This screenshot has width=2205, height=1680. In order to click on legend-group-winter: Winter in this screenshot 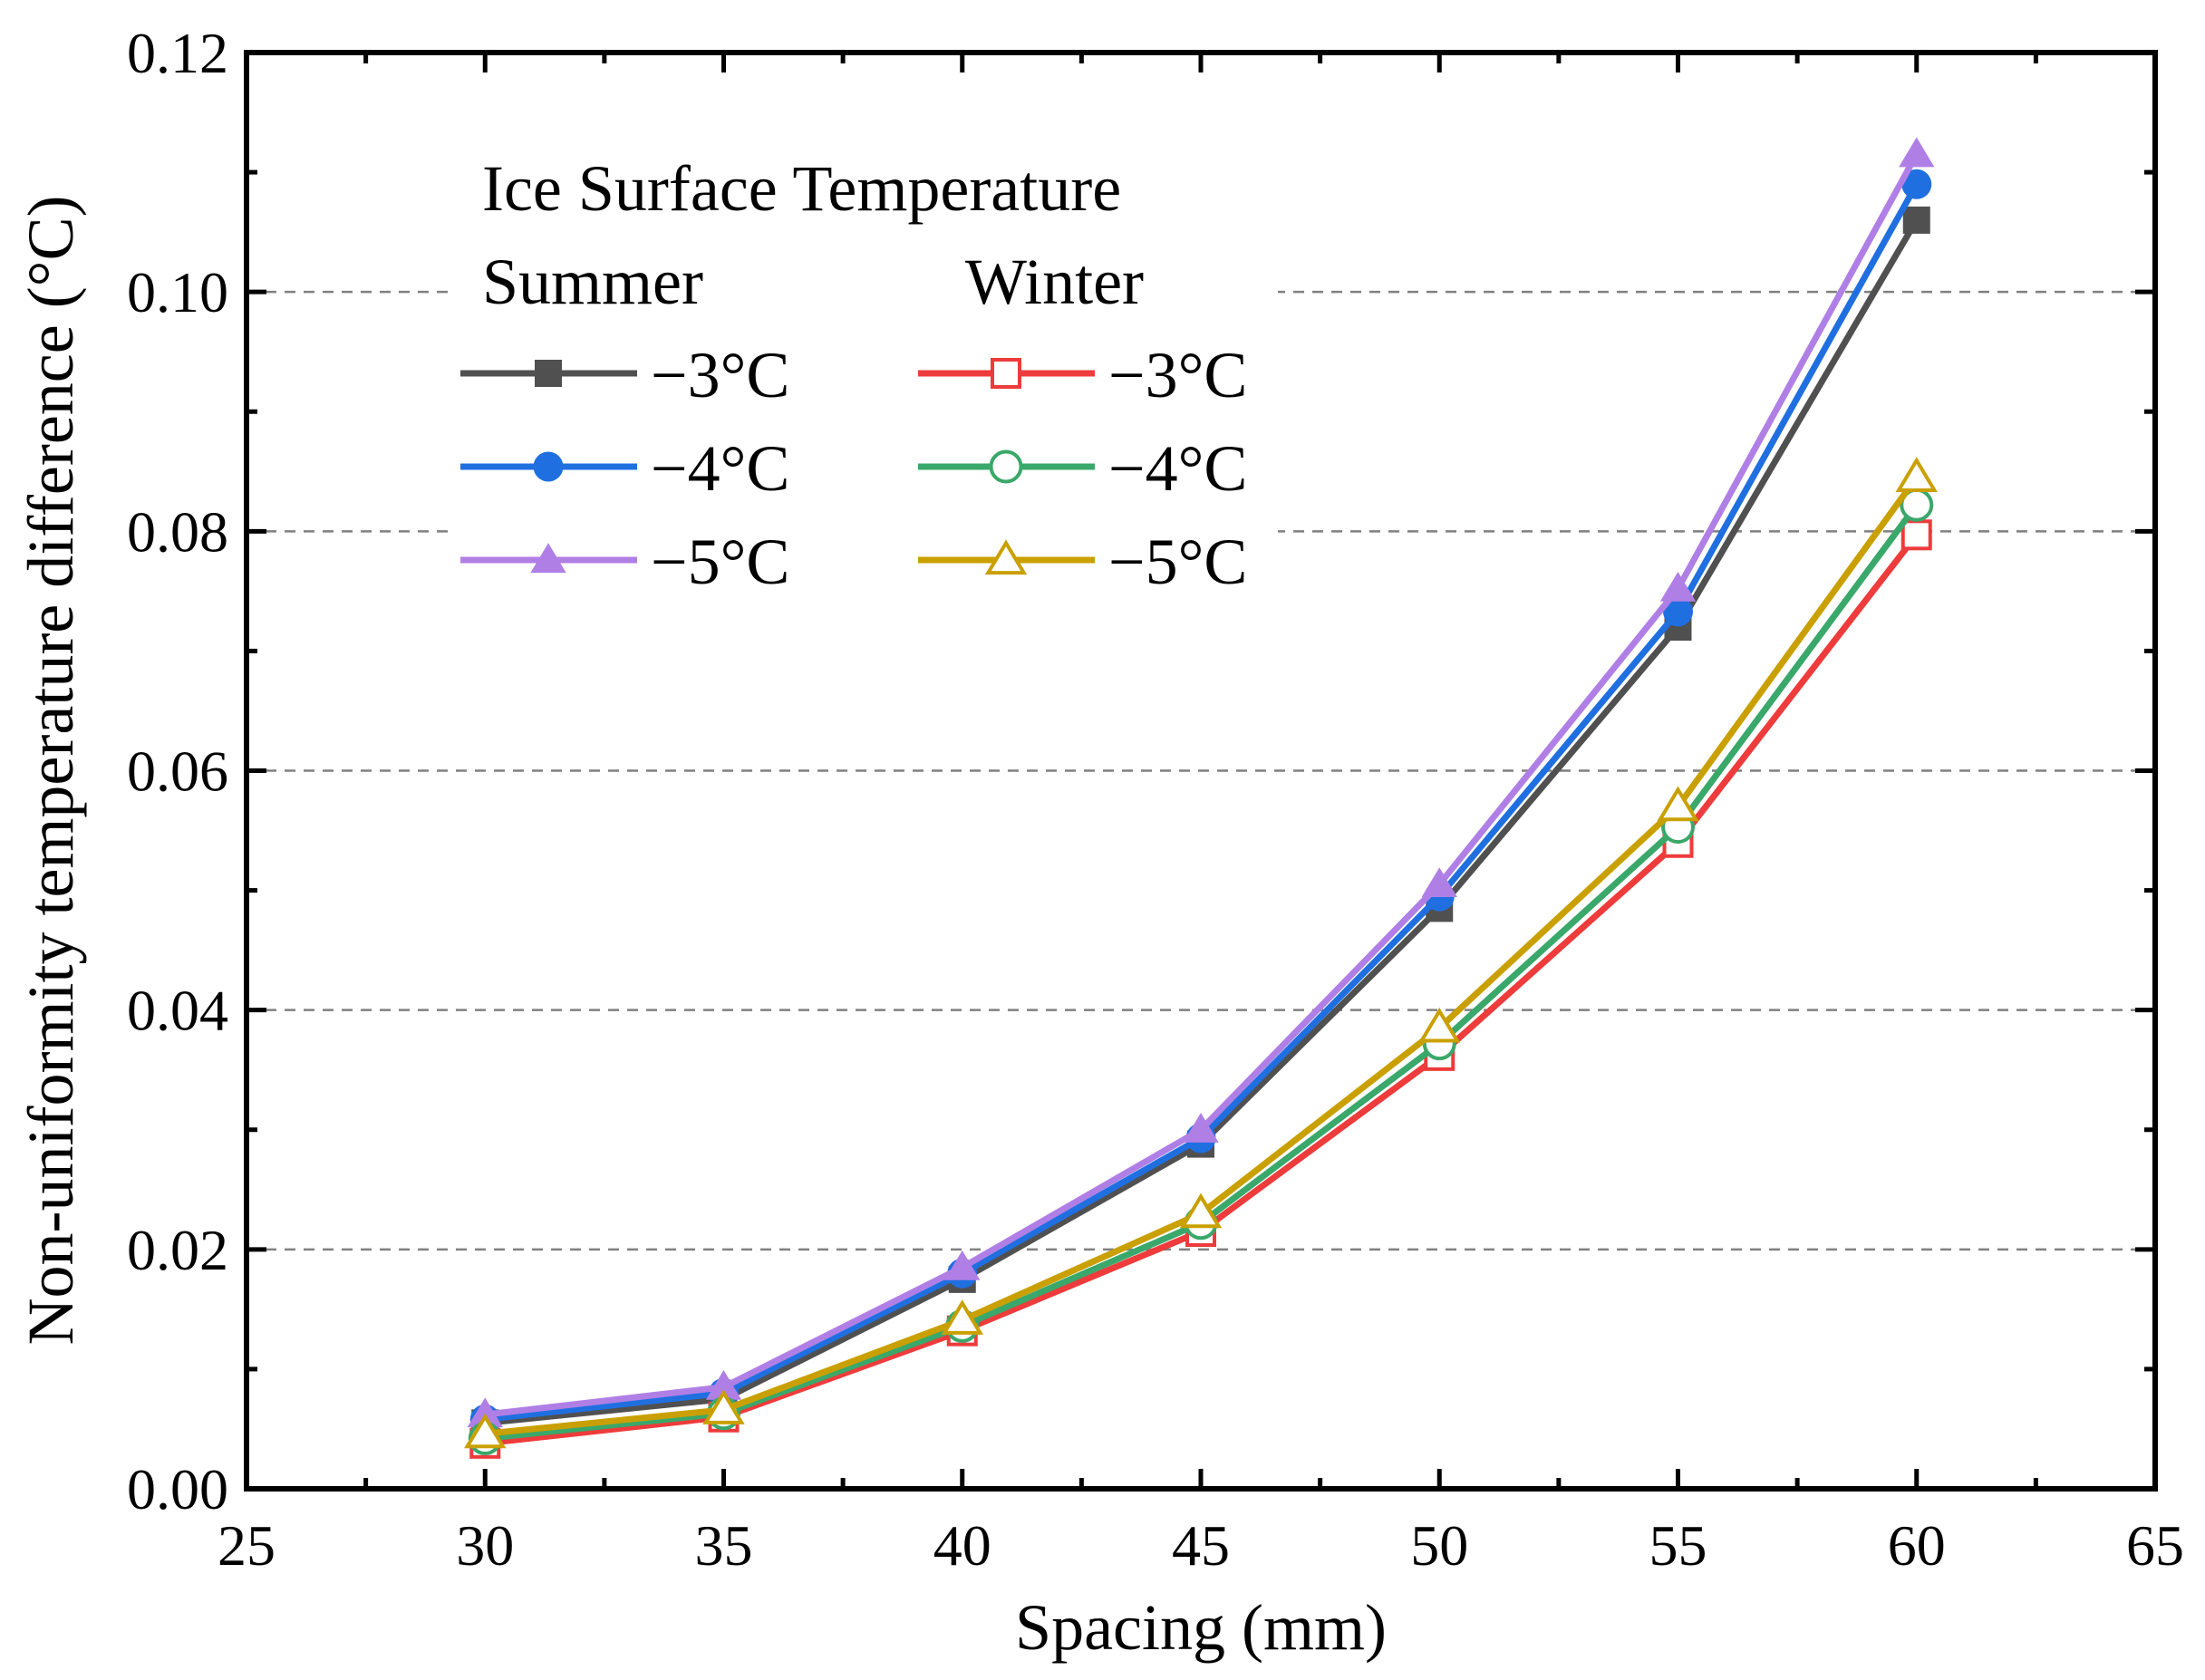, I will do `click(1054, 282)`.